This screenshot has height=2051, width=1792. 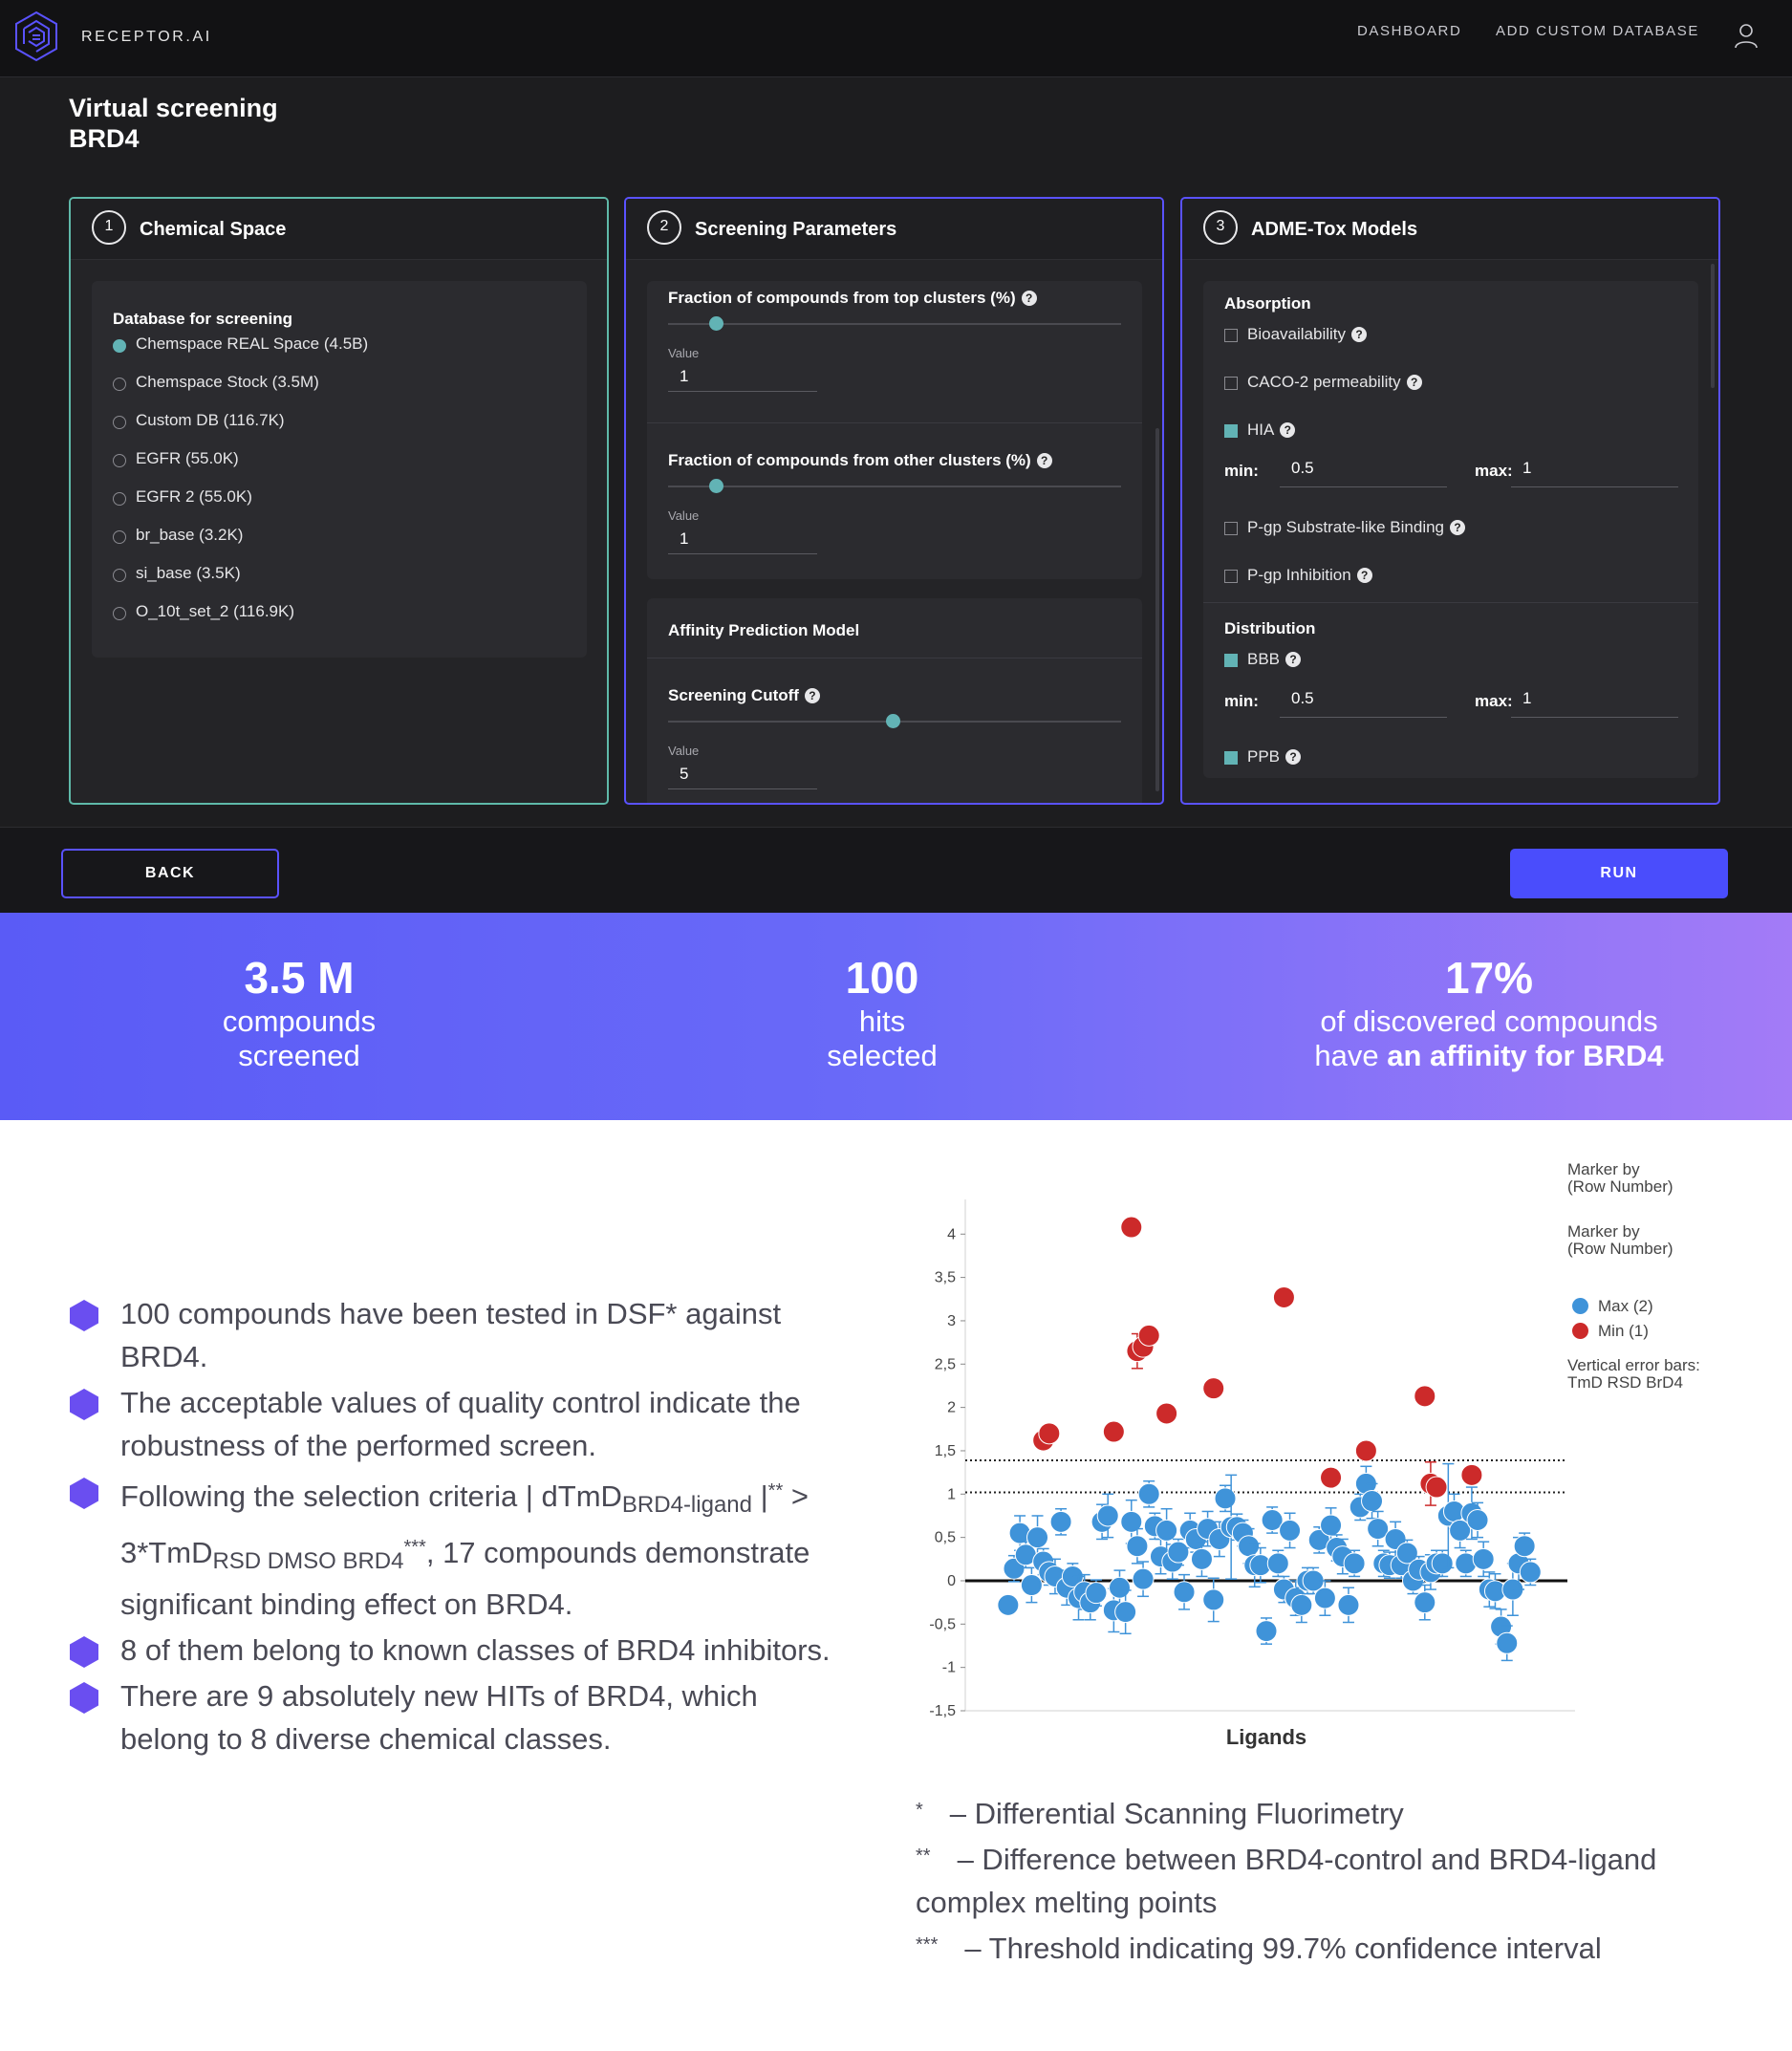 I want to click on bbb-min-input: 0.5, so click(x=1363, y=701).